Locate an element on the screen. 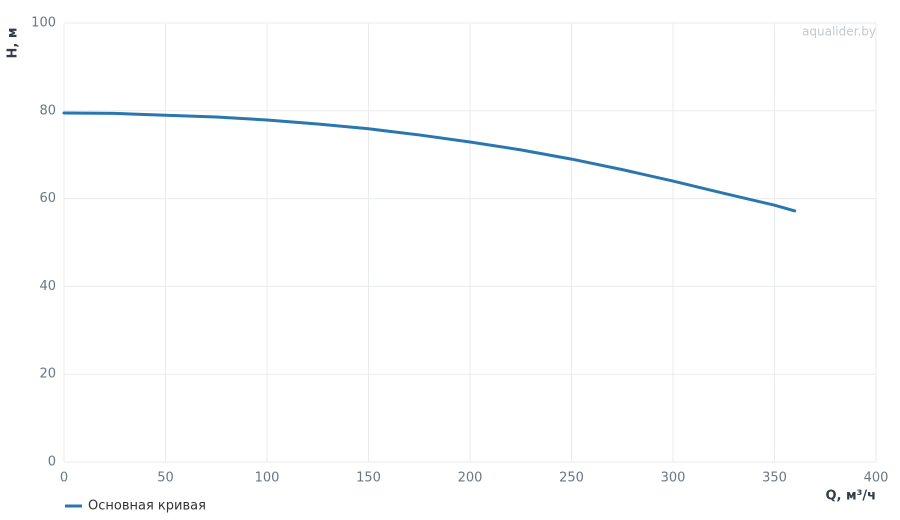 This screenshot has width=900, height=520. y-tick-label: 40 is located at coordinates (47, 286).